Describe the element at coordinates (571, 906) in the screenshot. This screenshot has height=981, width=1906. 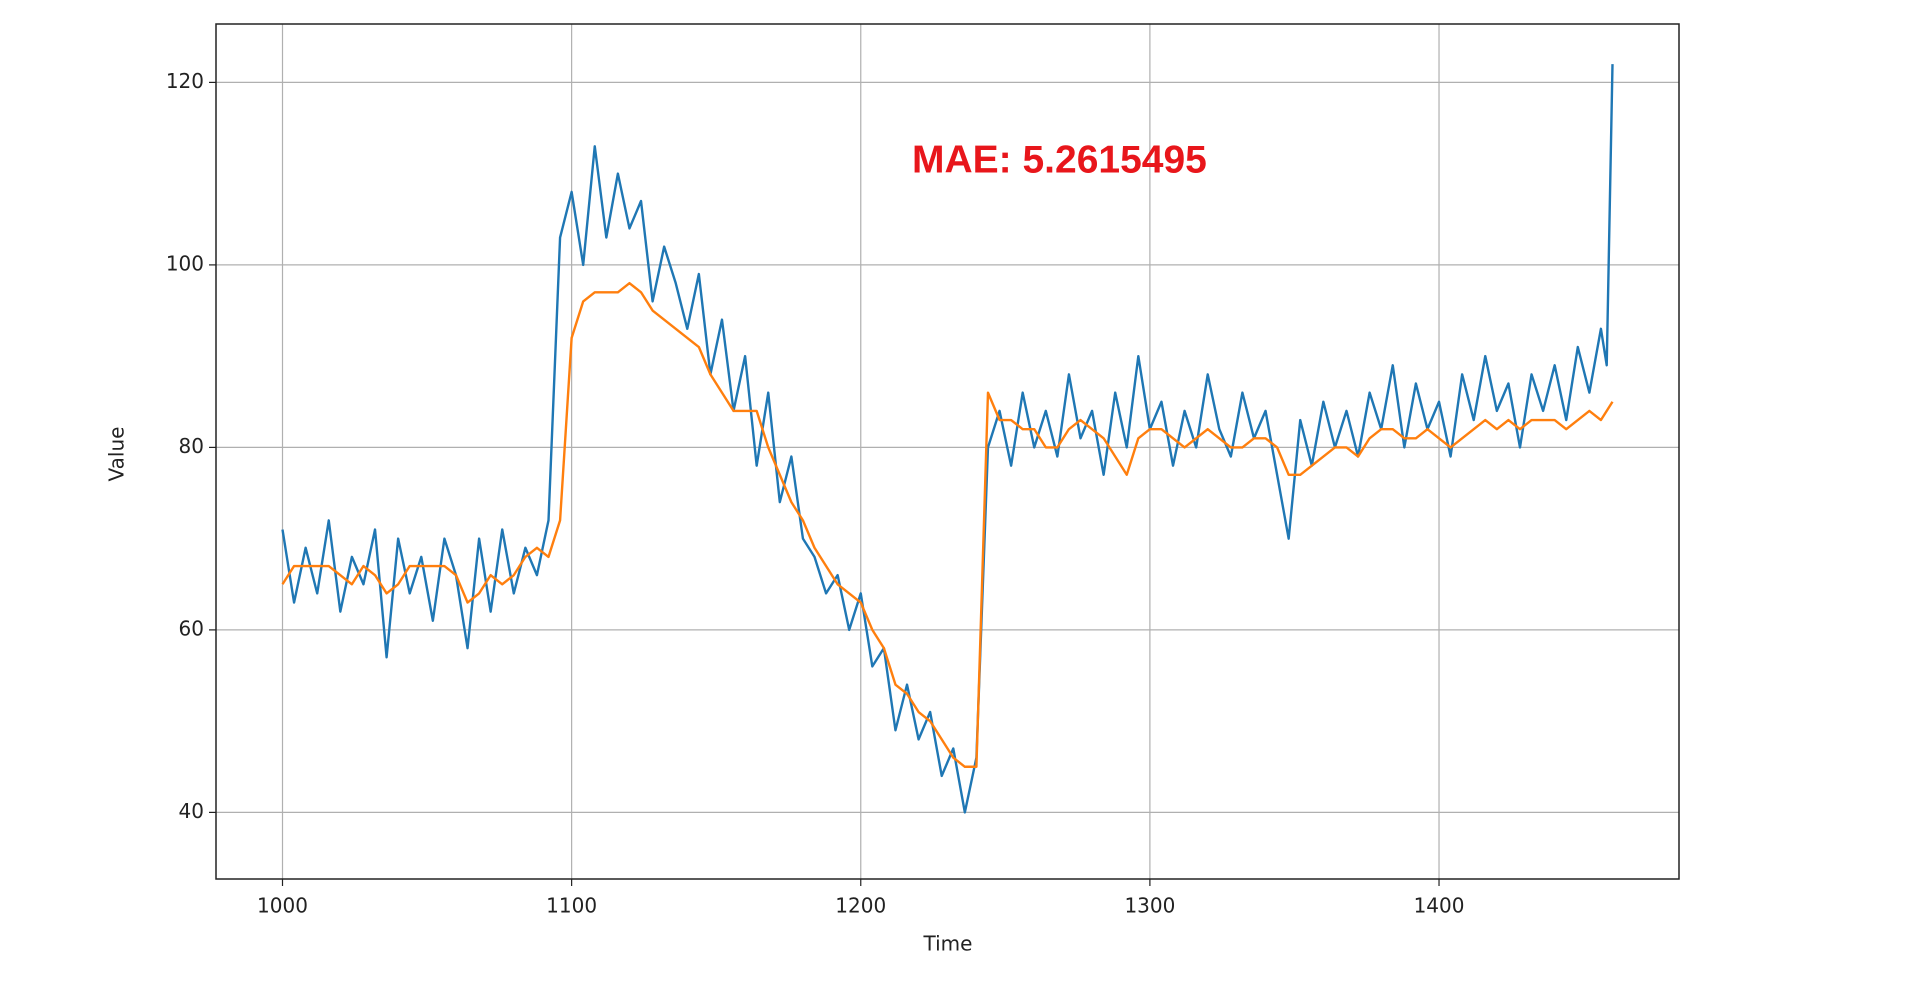
I see `x-tick-label: 1100` at that location.